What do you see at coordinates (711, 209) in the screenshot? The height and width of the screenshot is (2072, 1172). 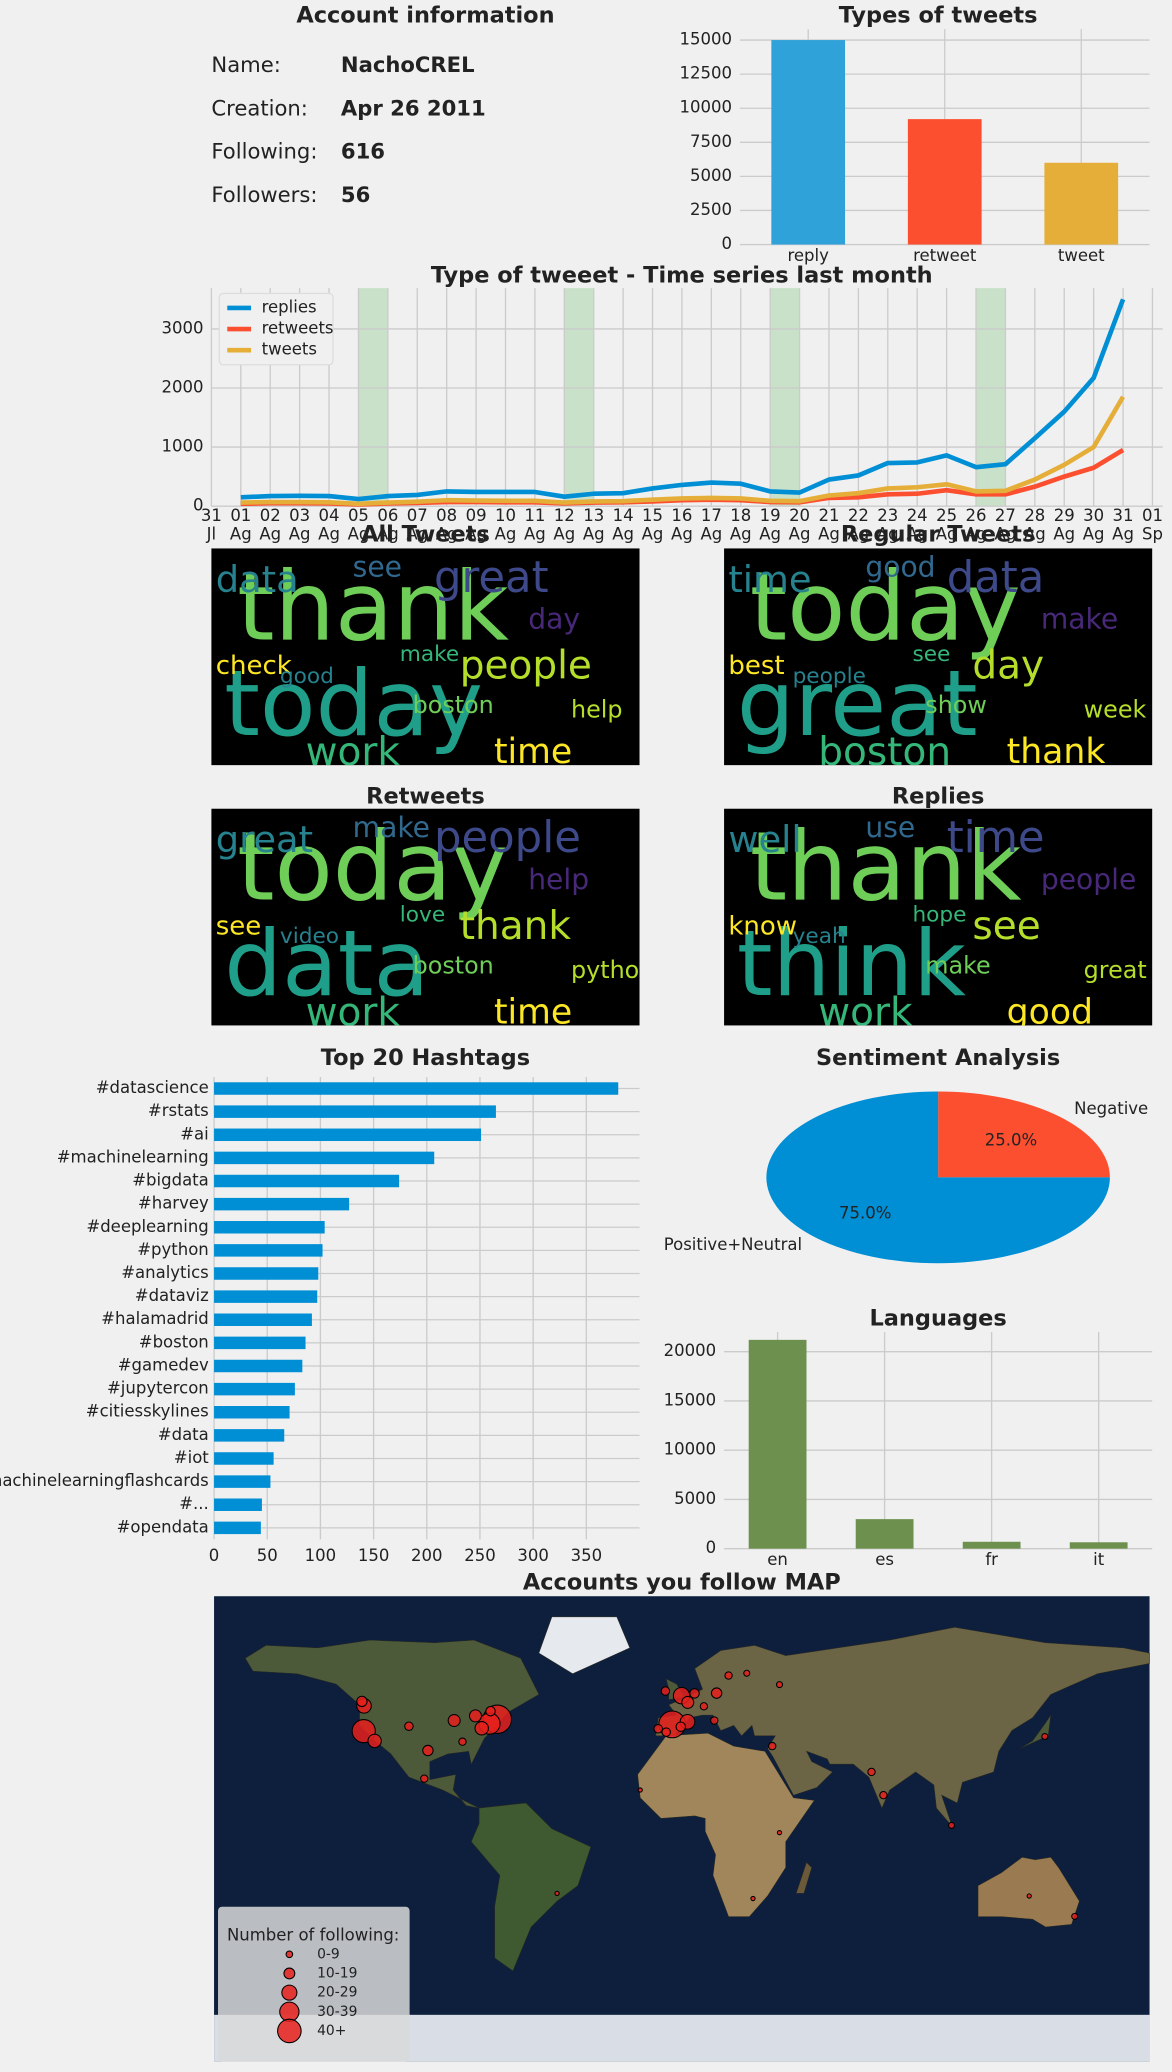 I see `y-tick-label: 2500` at bounding box center [711, 209].